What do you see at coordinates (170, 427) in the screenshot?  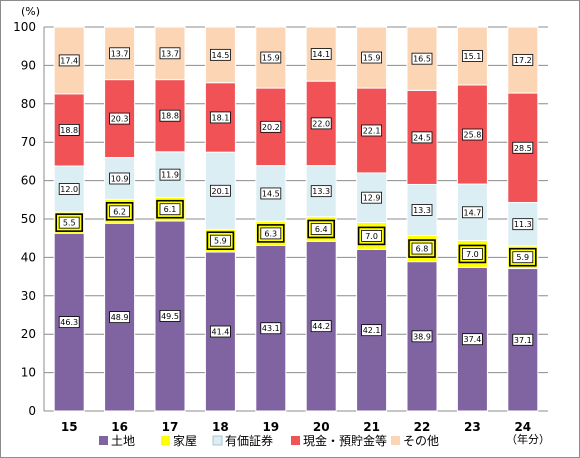 I see `x-tick-label: 17` at bounding box center [170, 427].